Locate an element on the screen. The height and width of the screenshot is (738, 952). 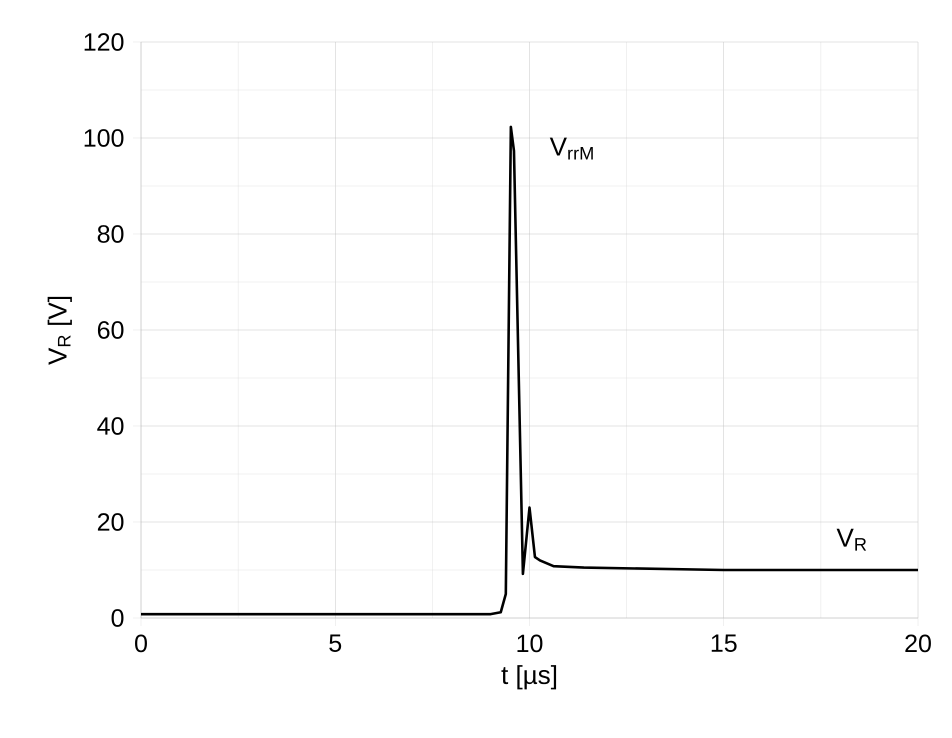
x-tick-label: 5 is located at coordinates (335, 643).